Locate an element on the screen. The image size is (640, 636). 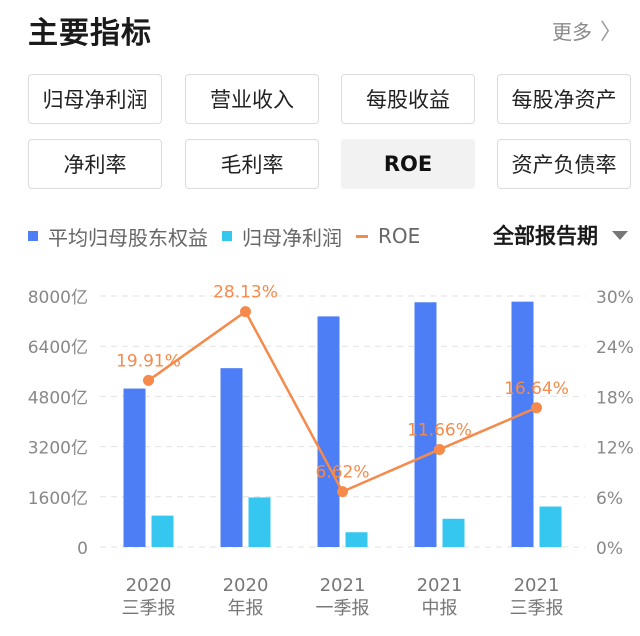
legend-item-equity: 平均归母股东权益 is located at coordinates (118, 236).